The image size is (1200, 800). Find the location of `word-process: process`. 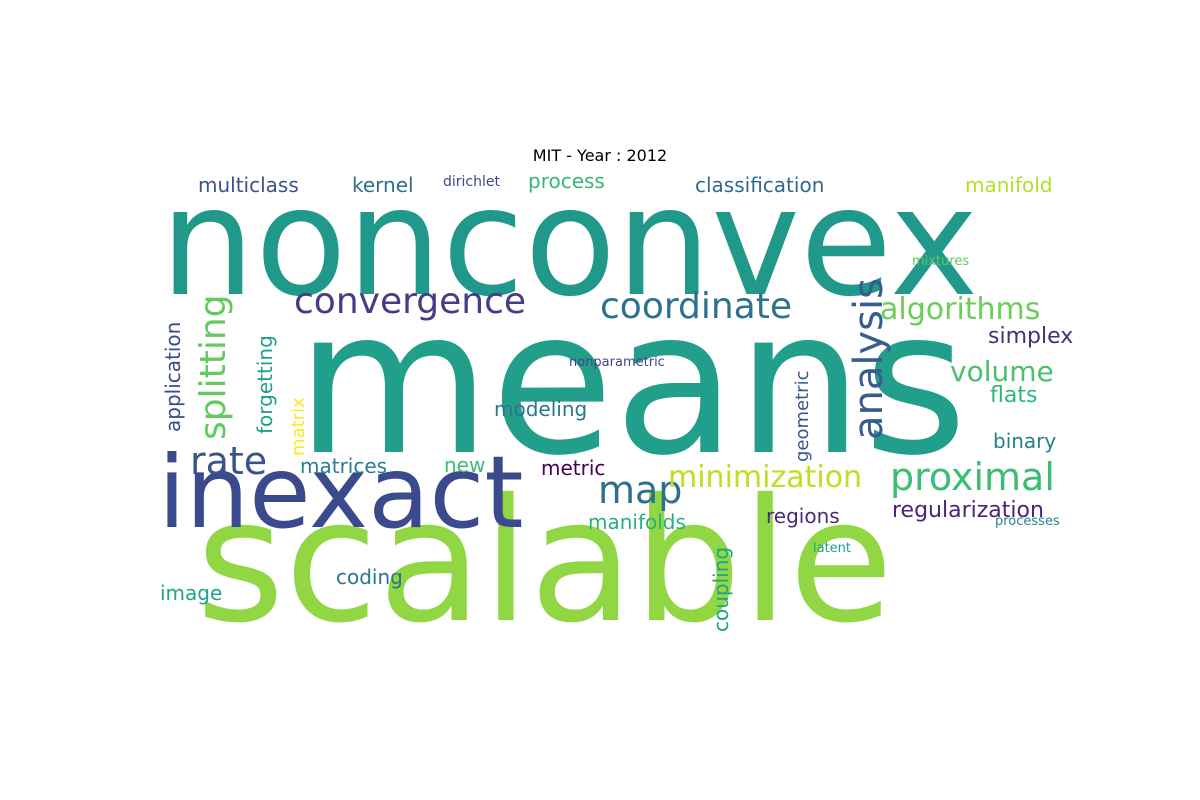

word-process: process is located at coordinates (566, 181).